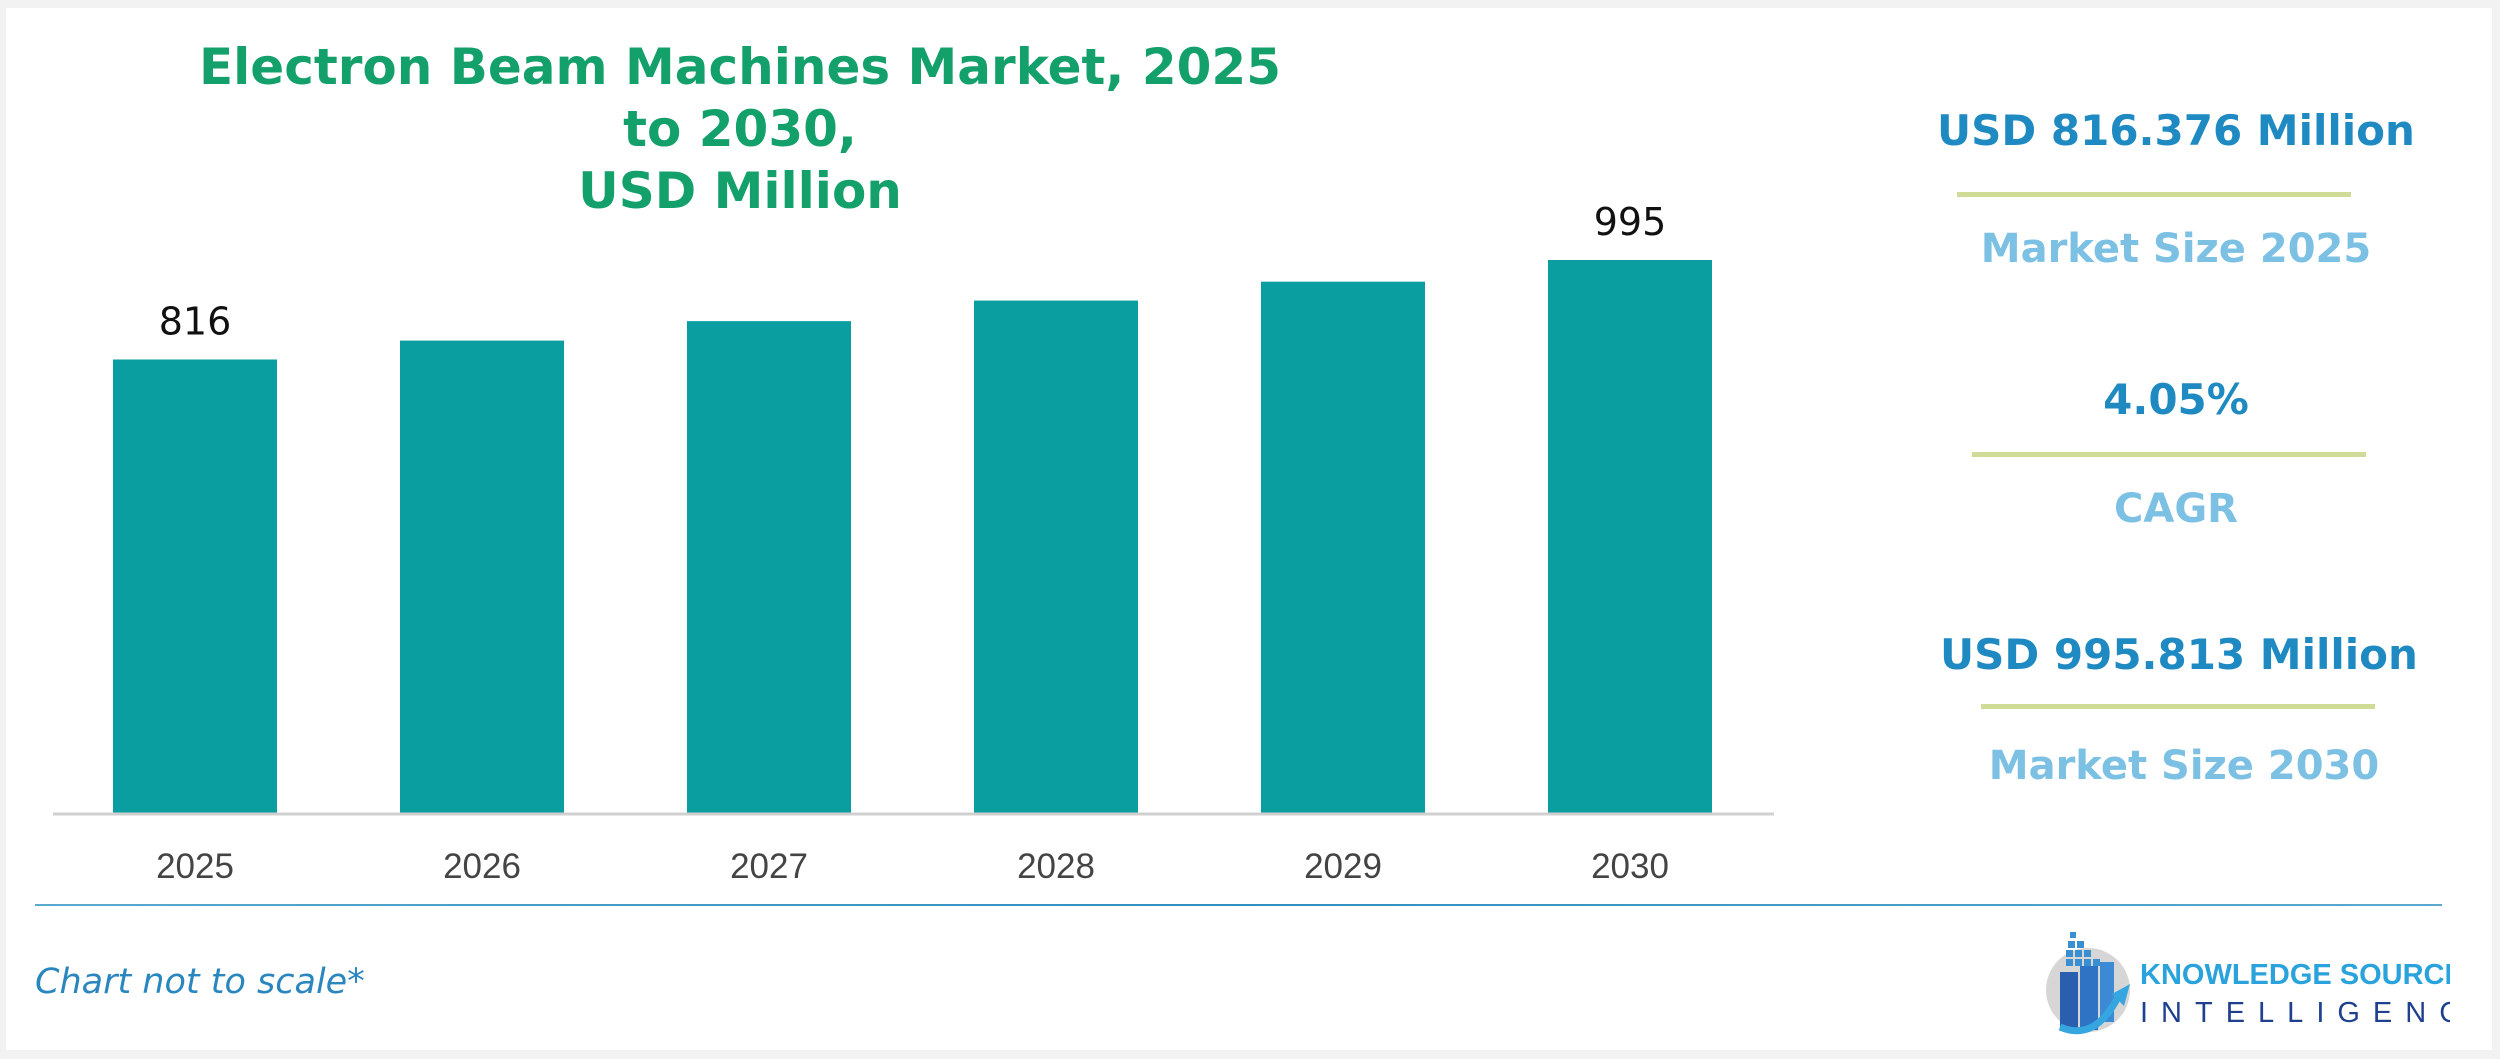 This screenshot has width=2500, height=1059. Describe the element at coordinates (769, 567) in the screenshot. I see `bar-2027` at that location.